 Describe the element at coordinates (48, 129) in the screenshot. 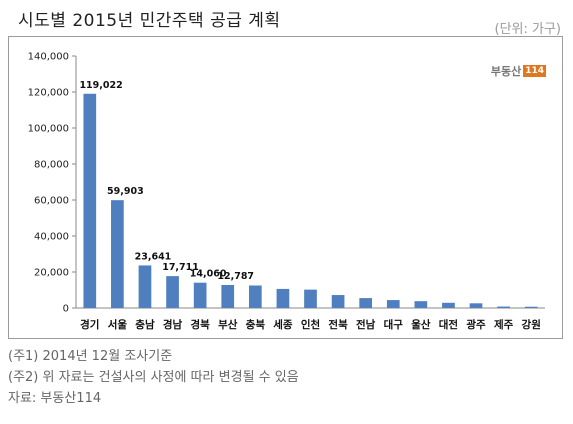

I see `y-tick-label: 100,000` at that location.